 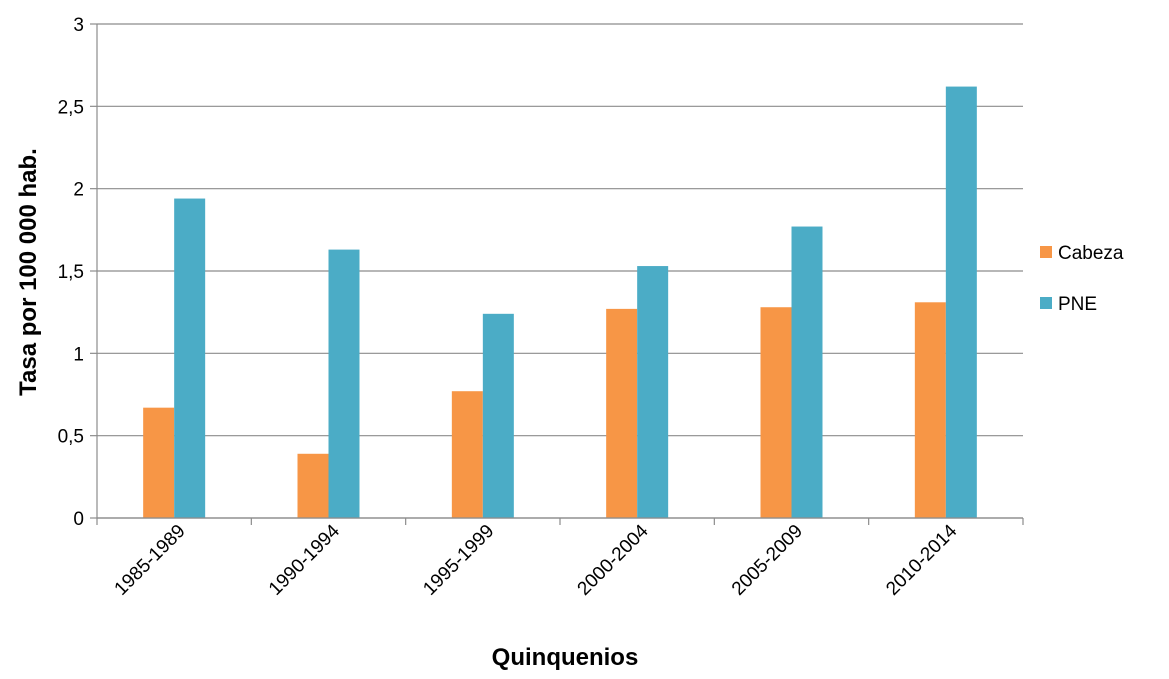 What do you see at coordinates (776, 412) in the screenshot?
I see `bar-cabeza-2005-2009` at bounding box center [776, 412].